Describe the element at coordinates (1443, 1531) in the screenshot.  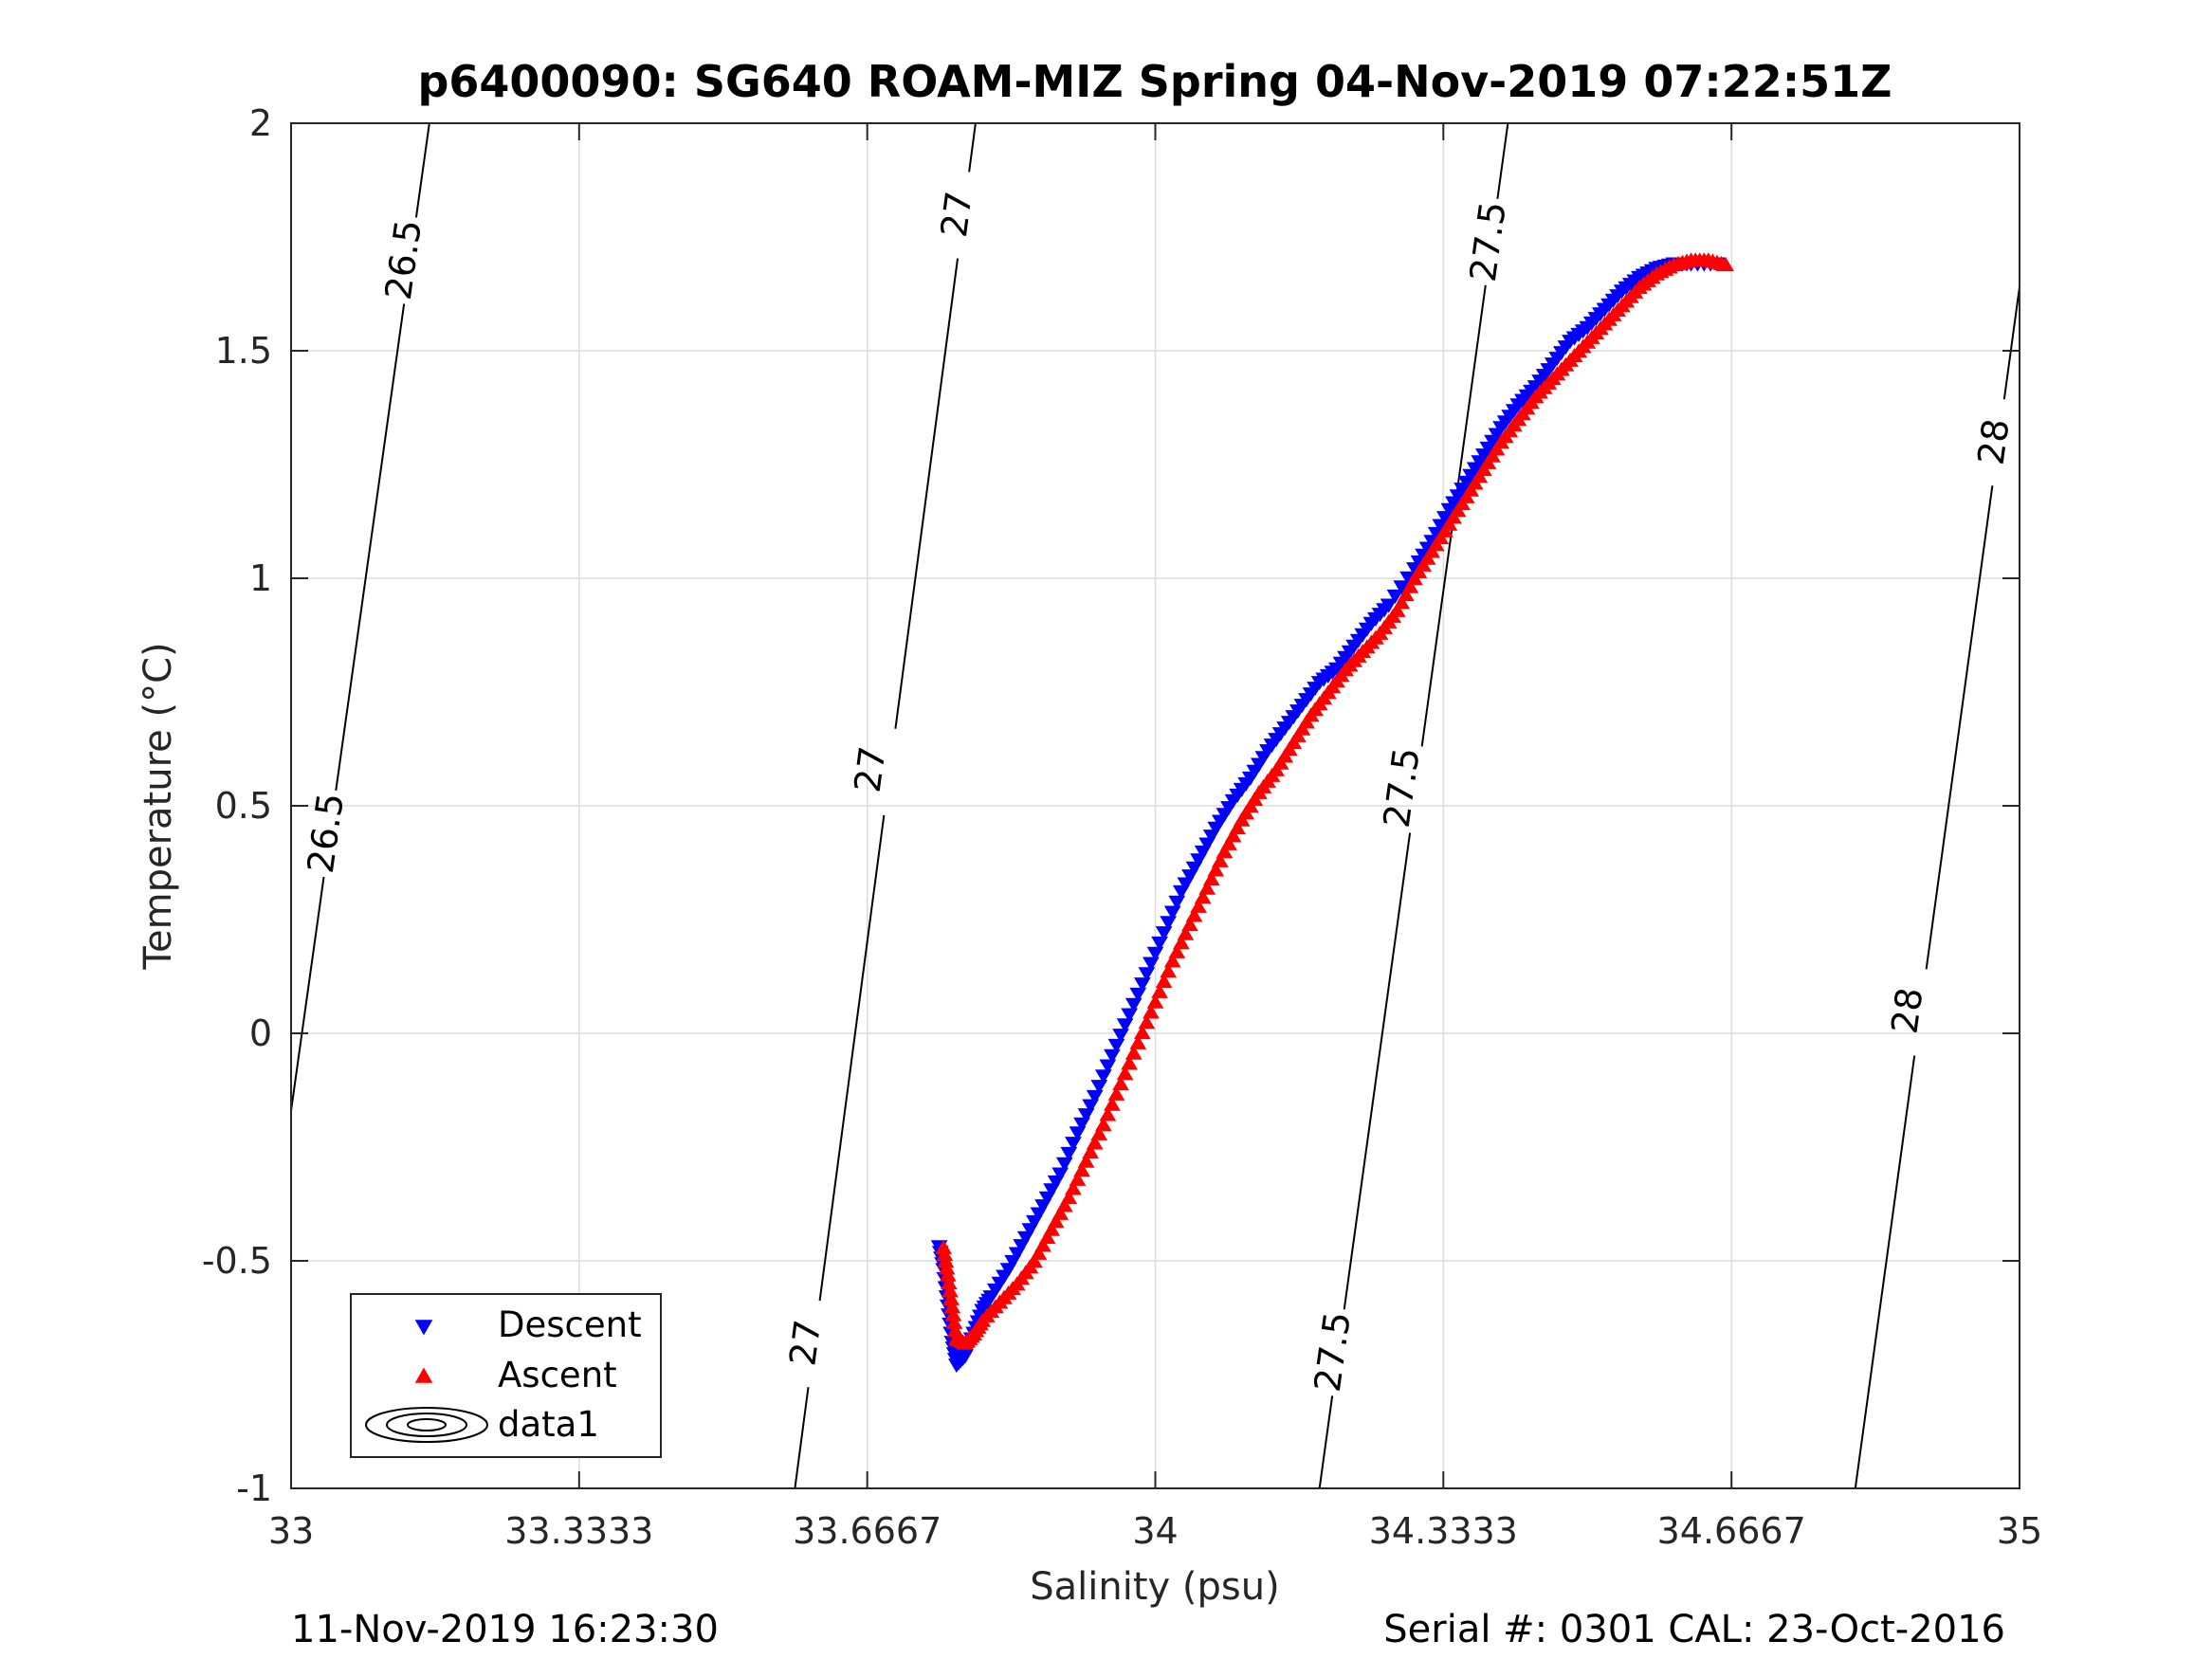
I see `x-tick-label: 34.3333` at that location.